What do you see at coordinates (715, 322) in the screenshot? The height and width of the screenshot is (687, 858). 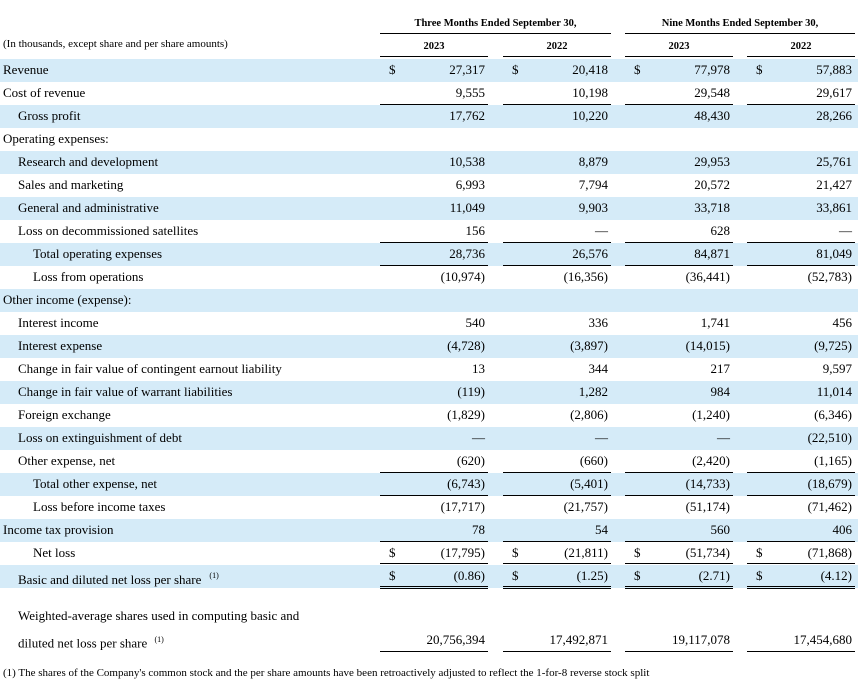 I see `value-cell: 1,741` at bounding box center [715, 322].